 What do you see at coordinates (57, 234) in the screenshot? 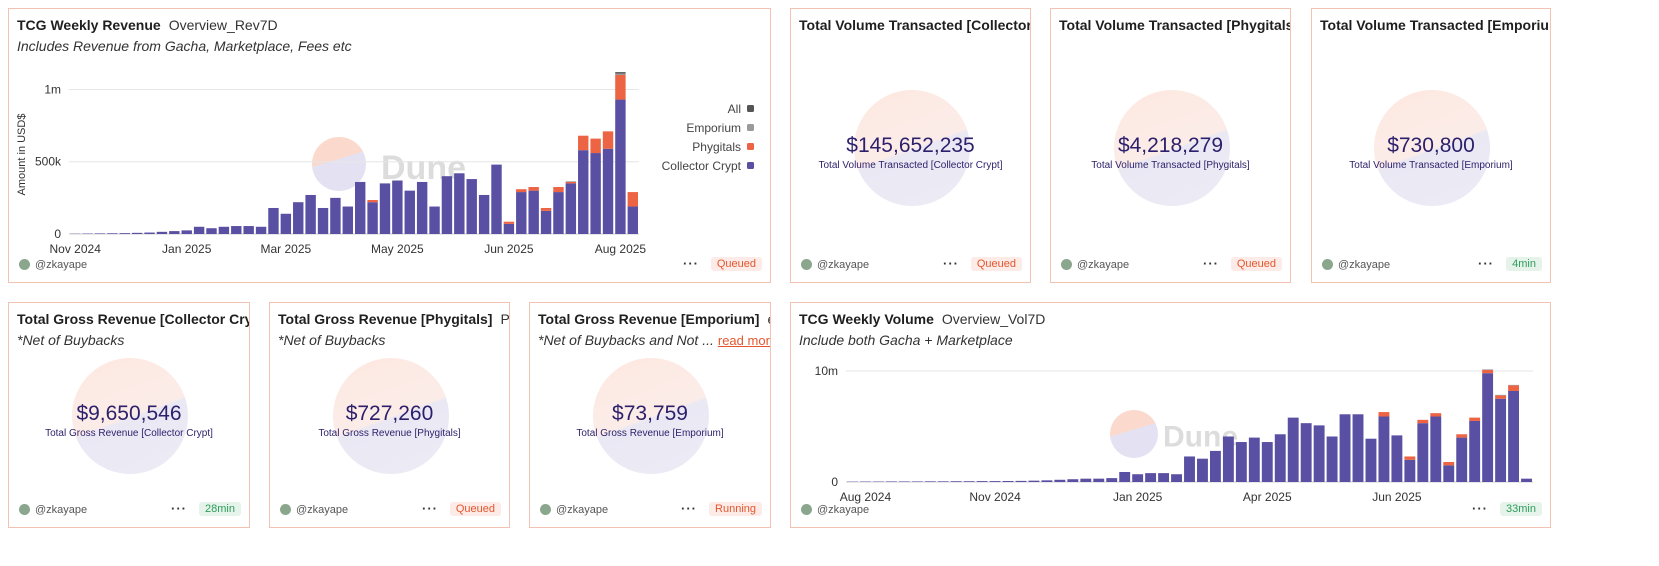
I see `y-tick-label: 0` at bounding box center [57, 234].